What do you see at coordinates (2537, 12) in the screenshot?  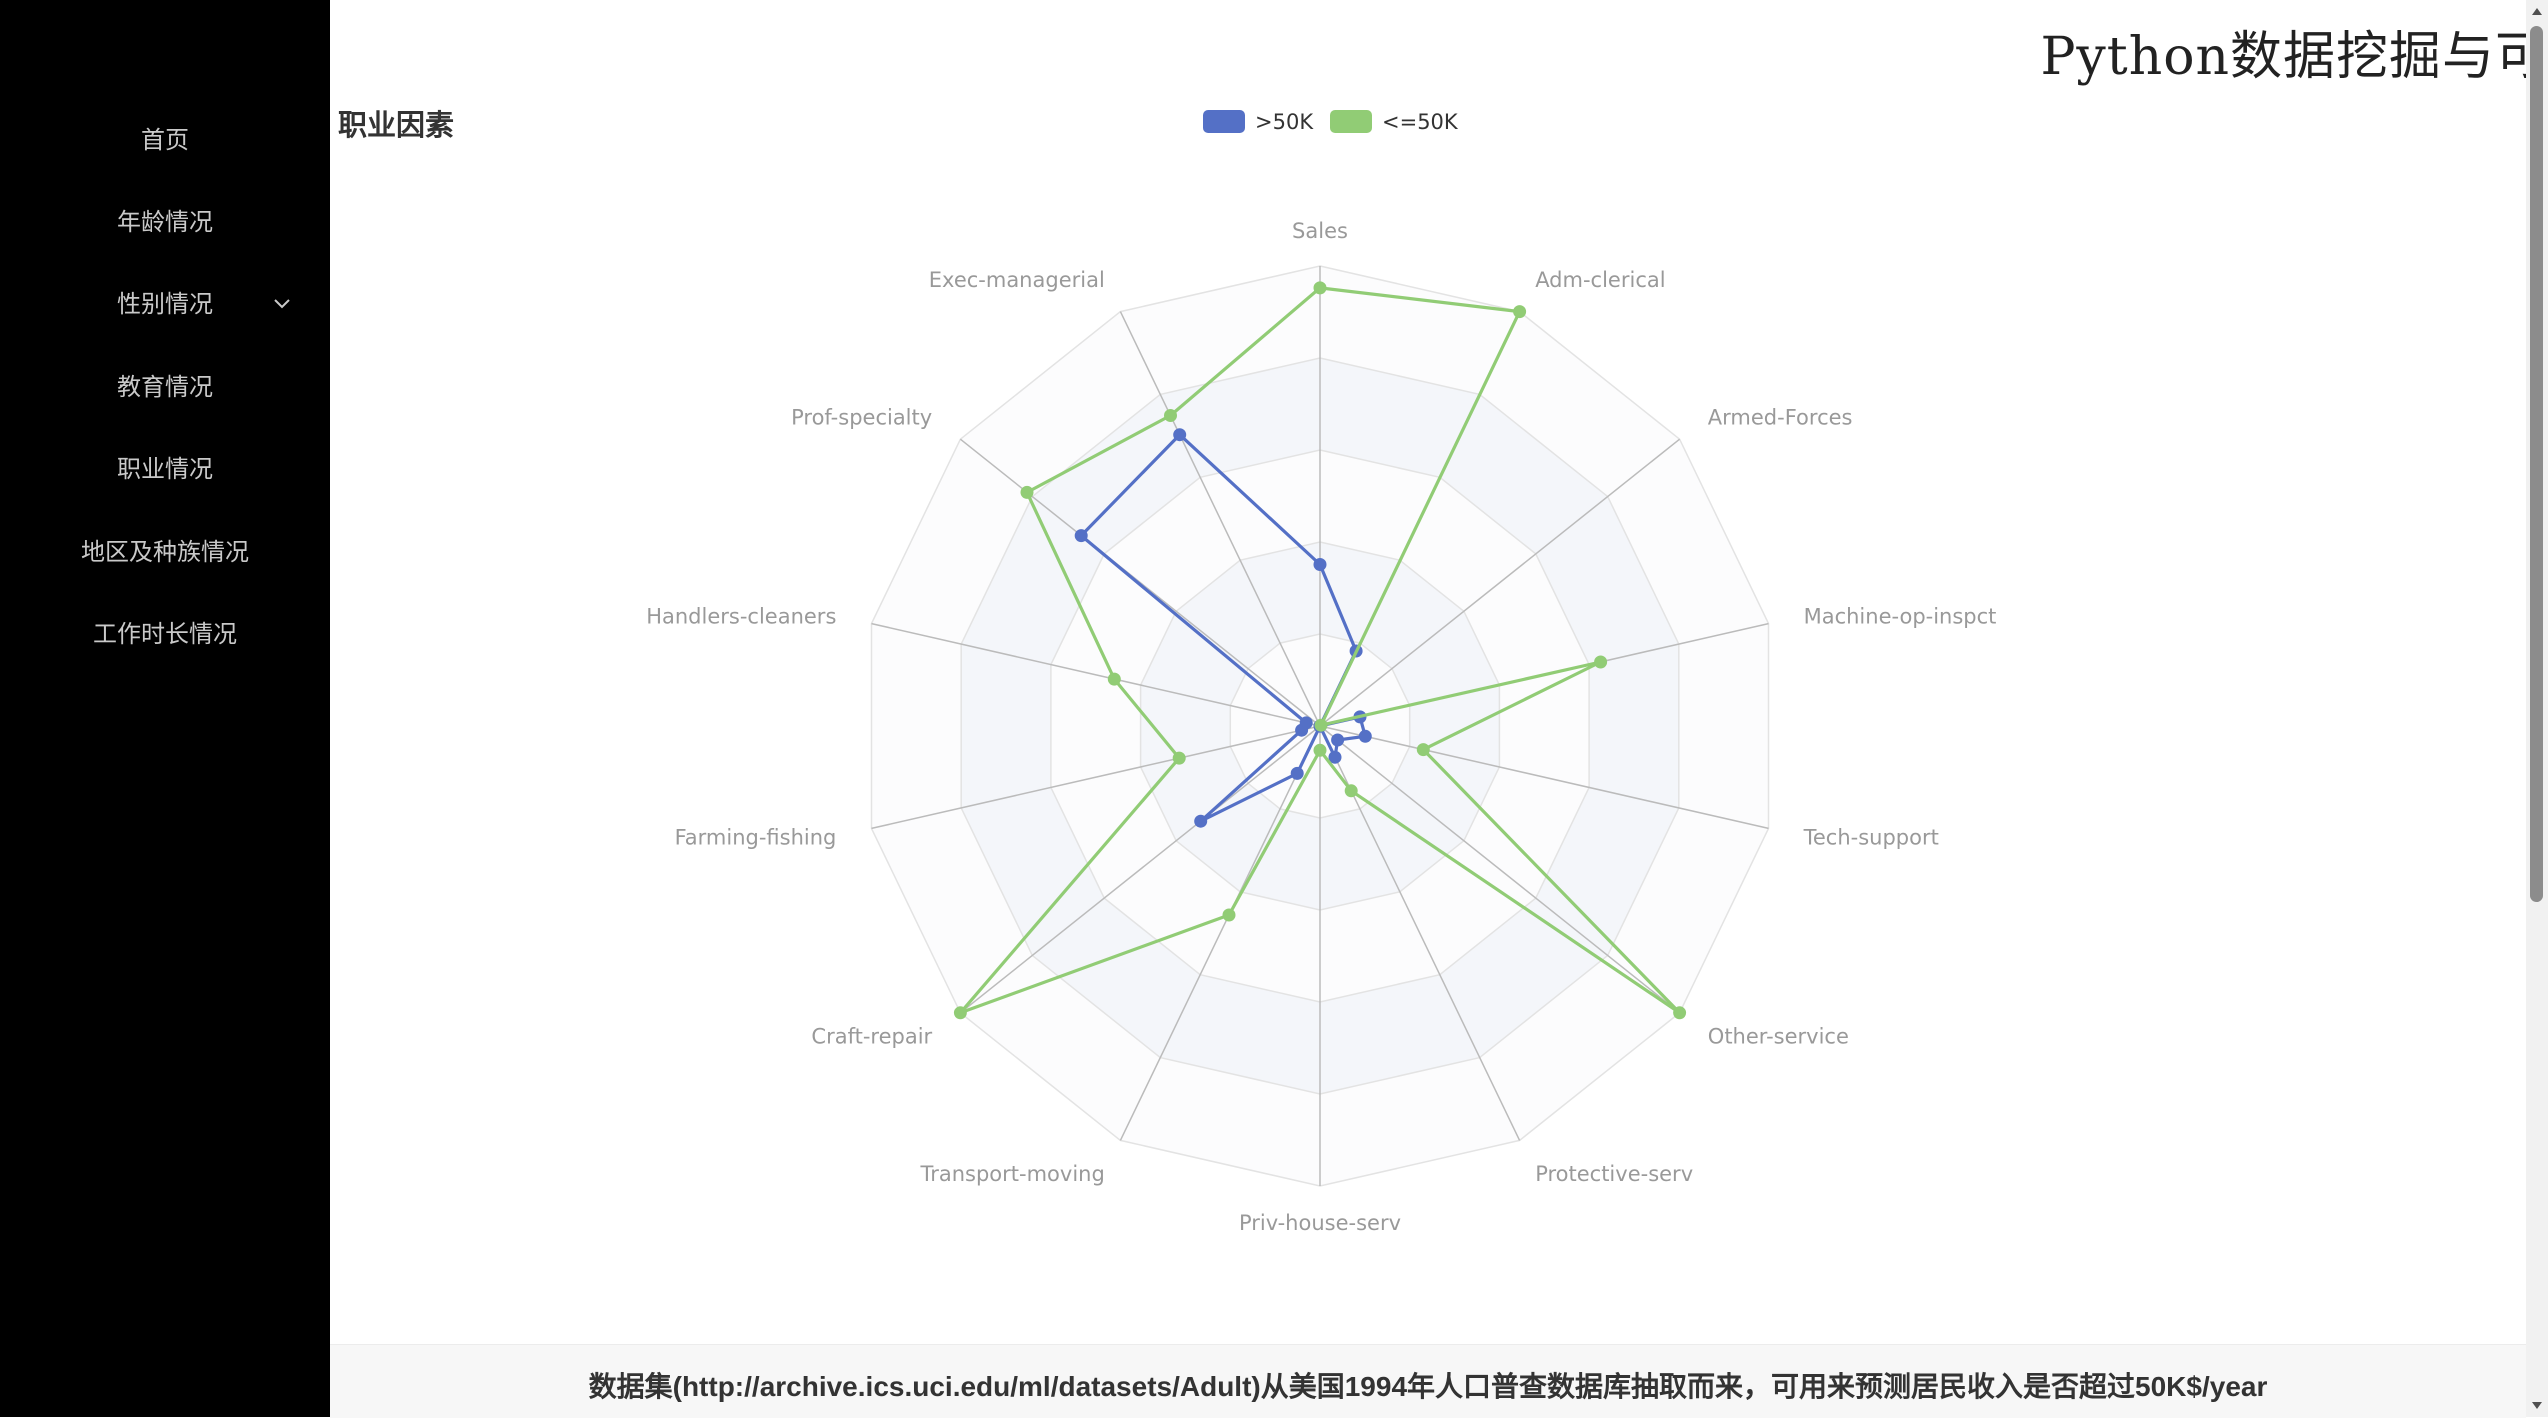 I see `scroll-up-arrow-icon` at bounding box center [2537, 12].